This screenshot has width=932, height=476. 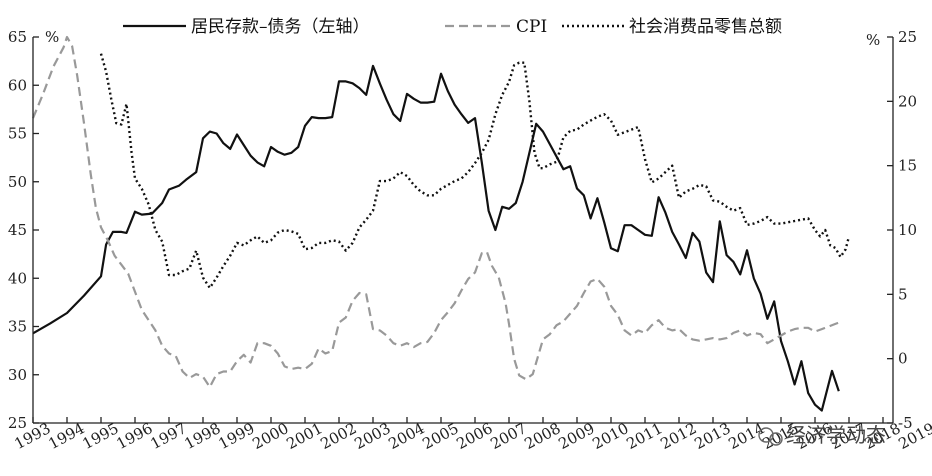 I want to click on right-tick-label: 5, so click(x=903, y=294).